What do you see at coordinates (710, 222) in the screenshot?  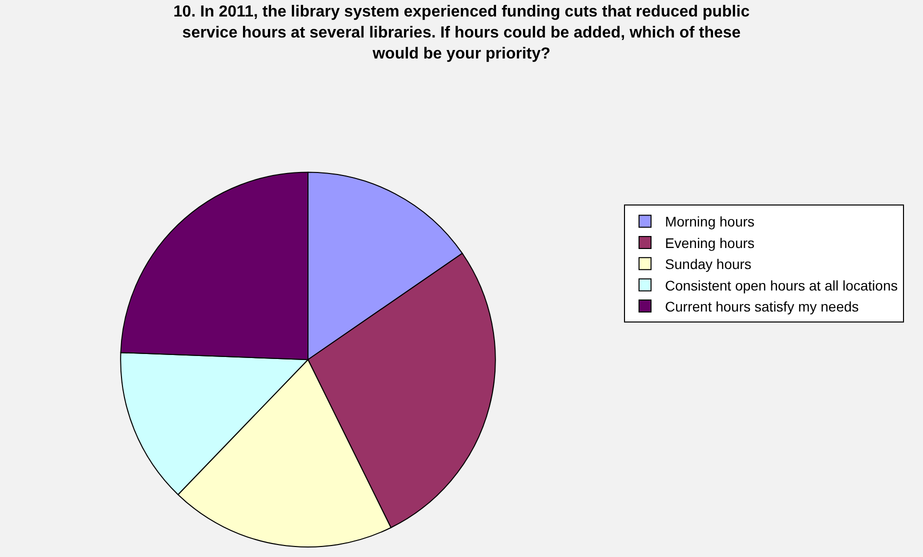 I see `legend-label: Morning hours` at bounding box center [710, 222].